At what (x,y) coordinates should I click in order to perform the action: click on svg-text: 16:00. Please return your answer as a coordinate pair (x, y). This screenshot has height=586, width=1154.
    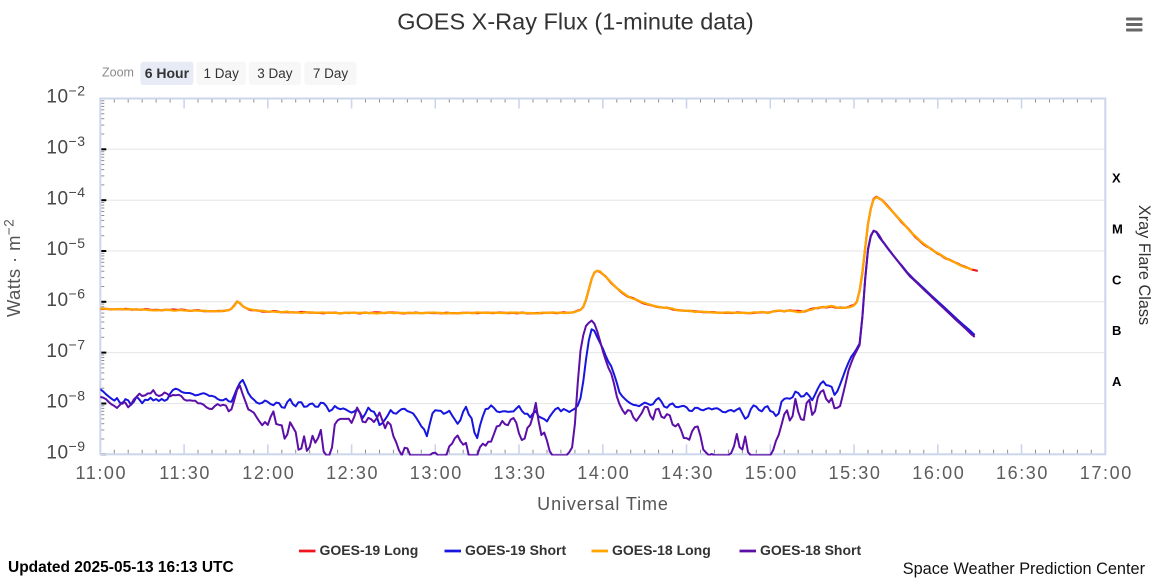
    Looking at the image, I should click on (938, 473).